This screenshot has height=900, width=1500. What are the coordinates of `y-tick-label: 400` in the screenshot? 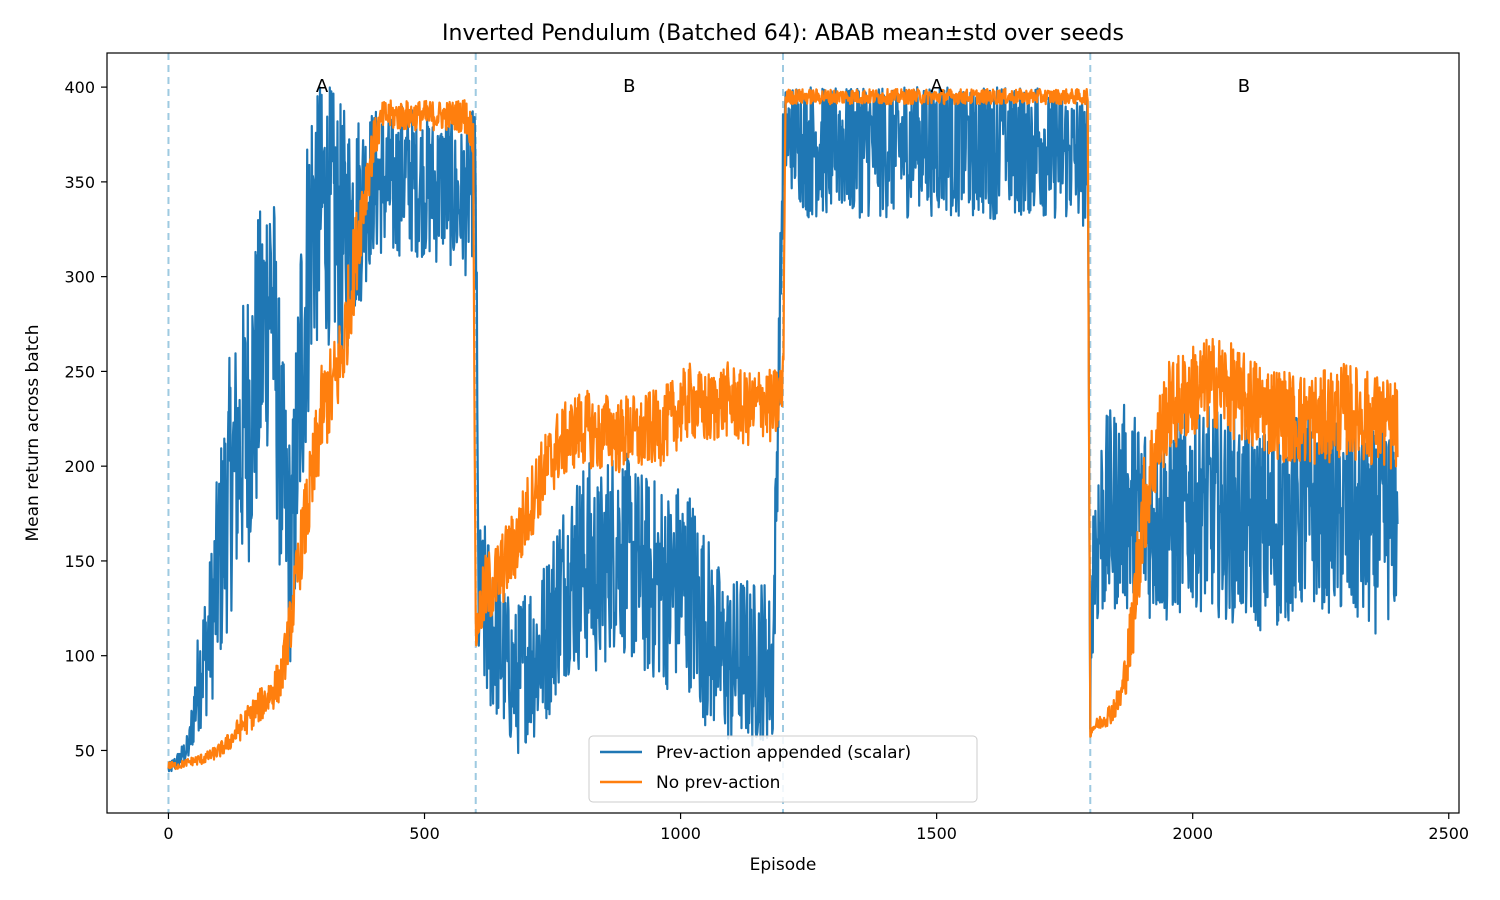 It's located at (79, 87).